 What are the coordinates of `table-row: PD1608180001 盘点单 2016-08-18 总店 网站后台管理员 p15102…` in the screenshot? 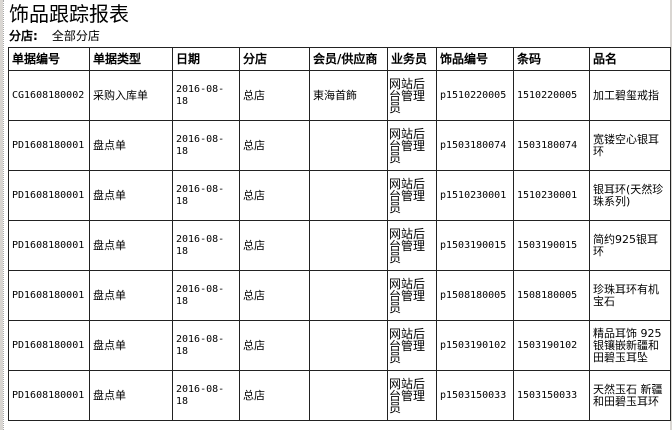 It's located at (339, 195).